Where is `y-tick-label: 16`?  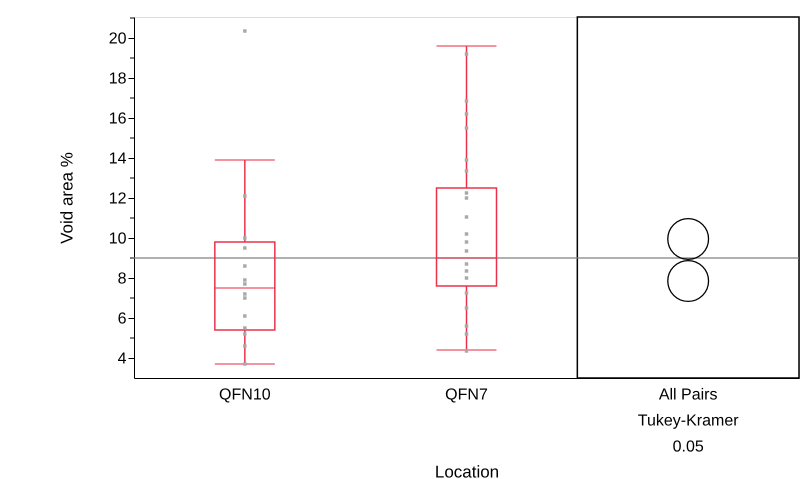
y-tick-label: 16 is located at coordinates (117, 119).